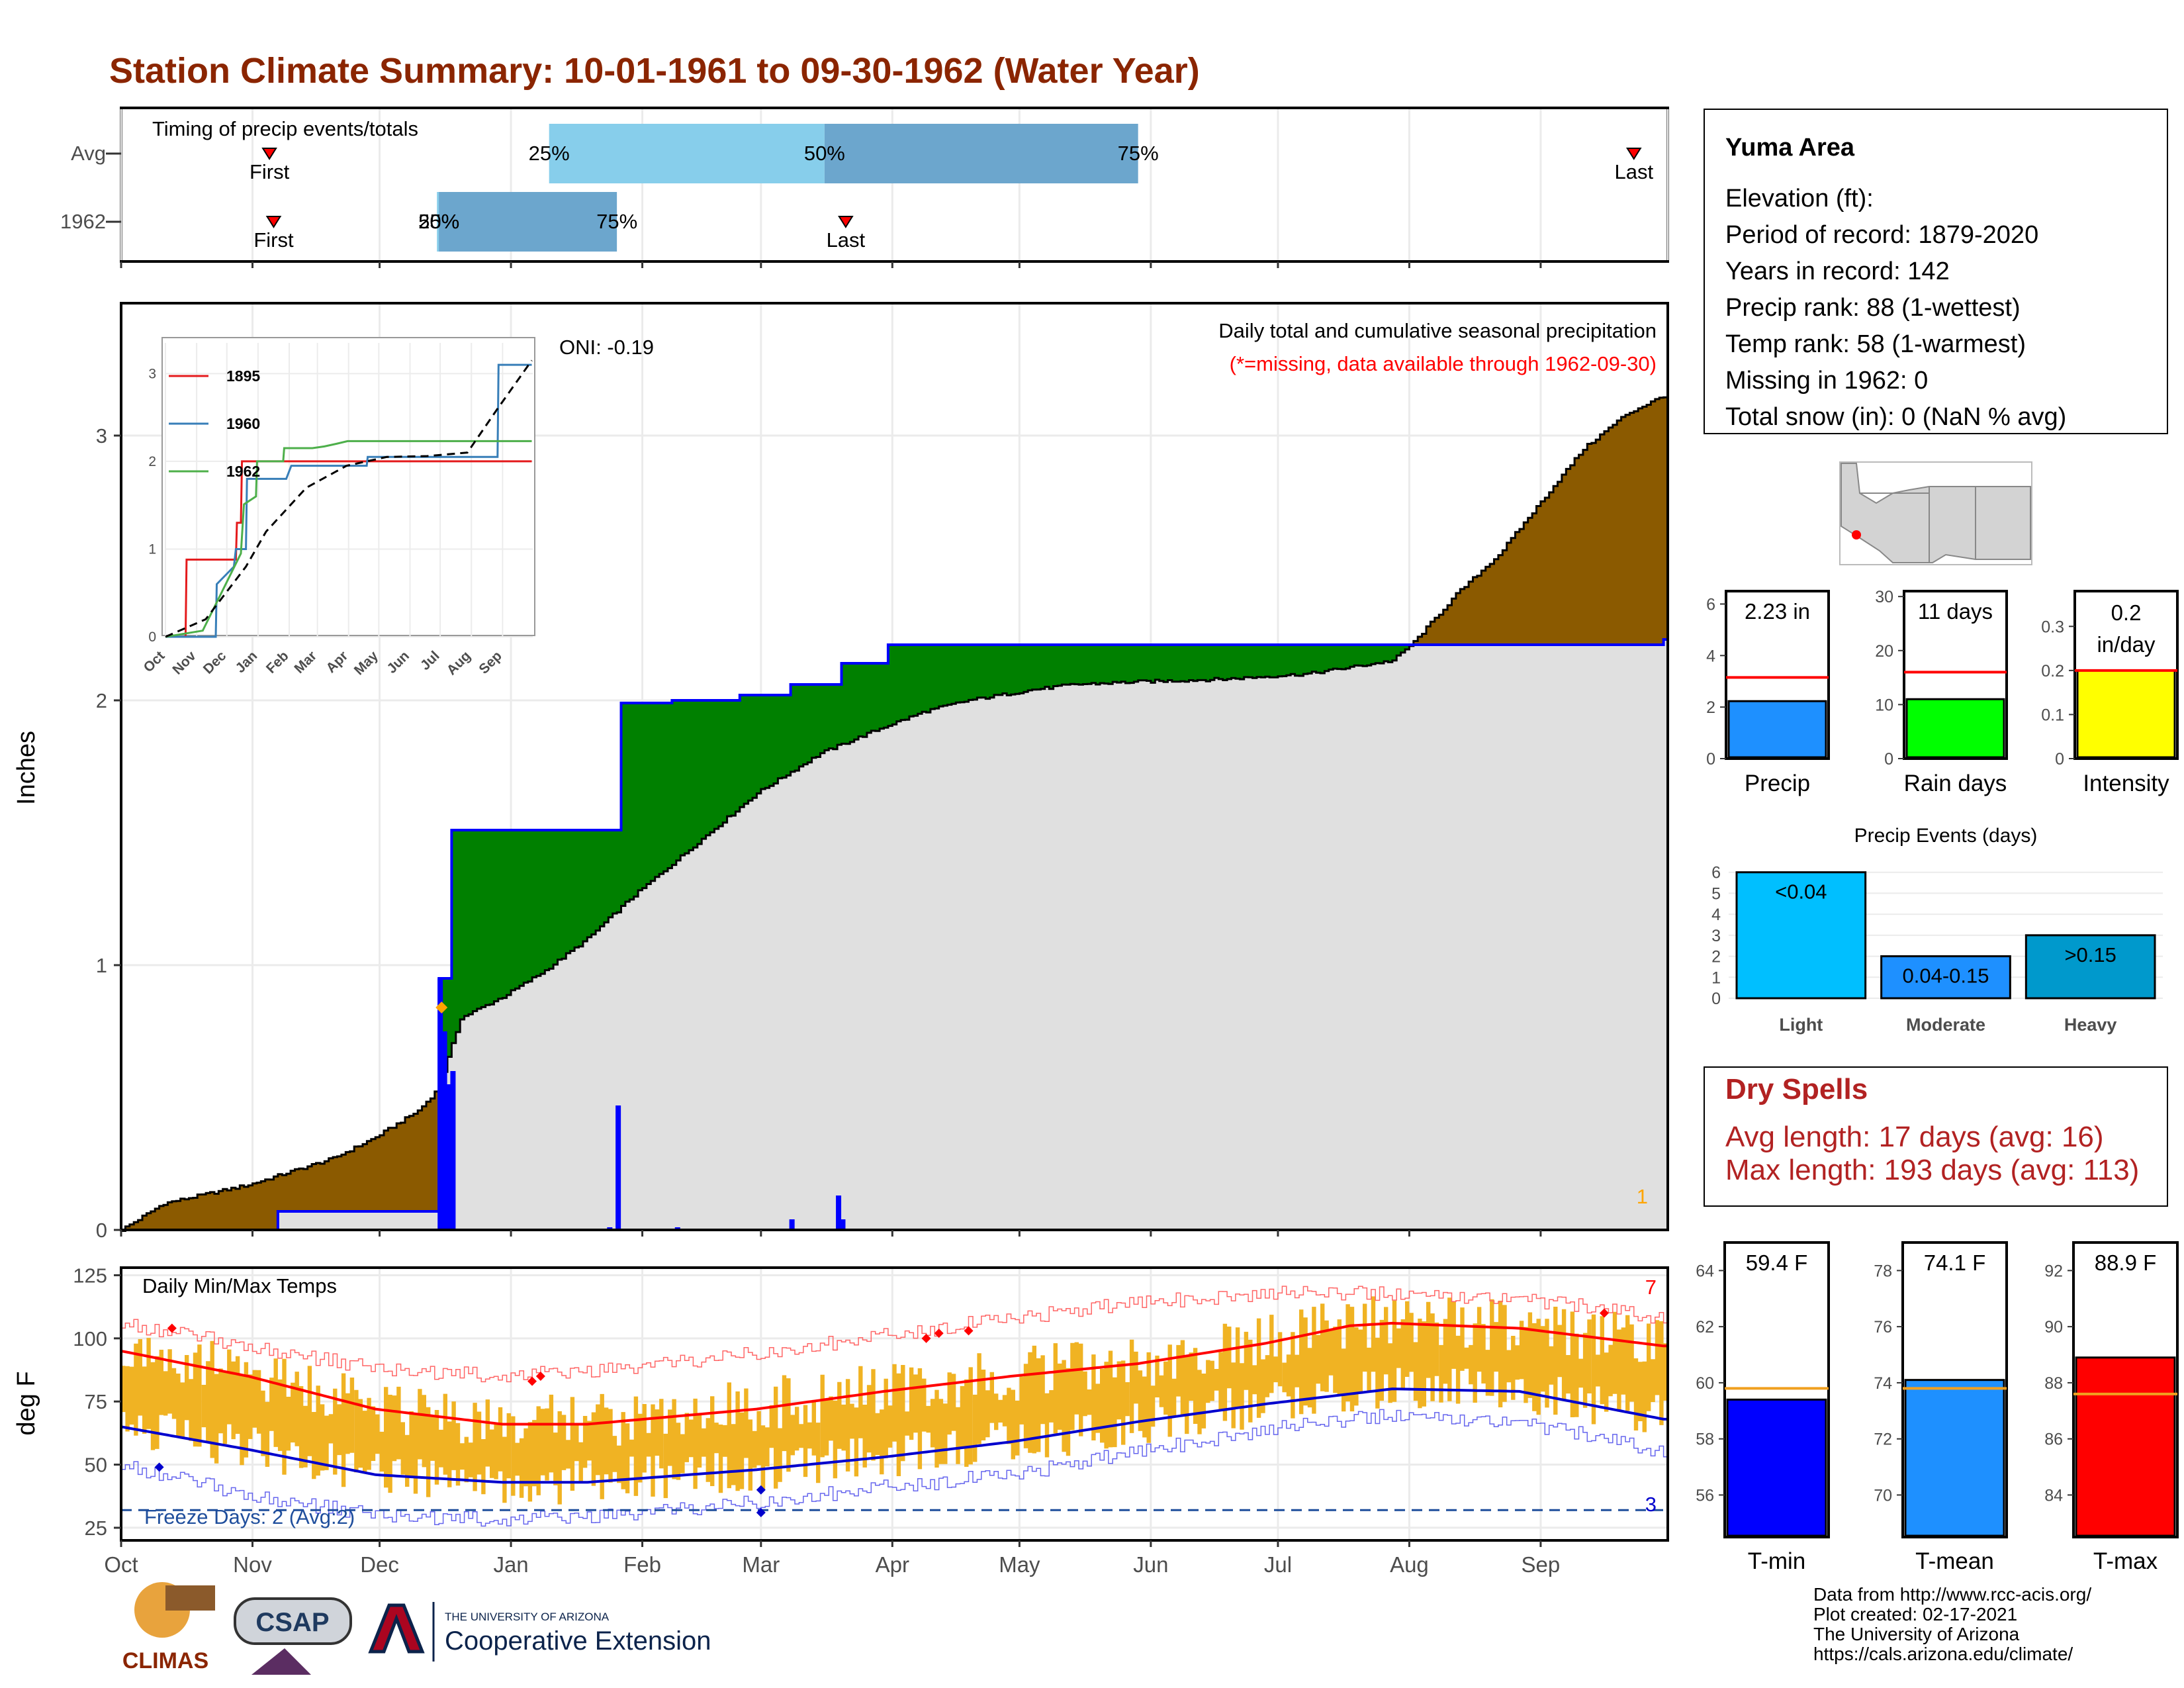 This screenshot has width=2184, height=1688. What do you see at coordinates (1150, 1564) in the screenshot?
I see `temp-x-tick-label: Jun` at bounding box center [1150, 1564].